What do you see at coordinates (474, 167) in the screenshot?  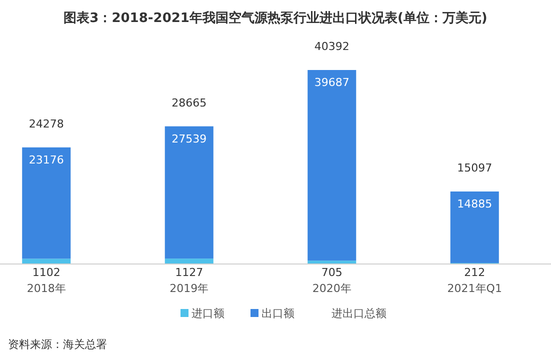 I see `total-label: 15097` at bounding box center [474, 167].